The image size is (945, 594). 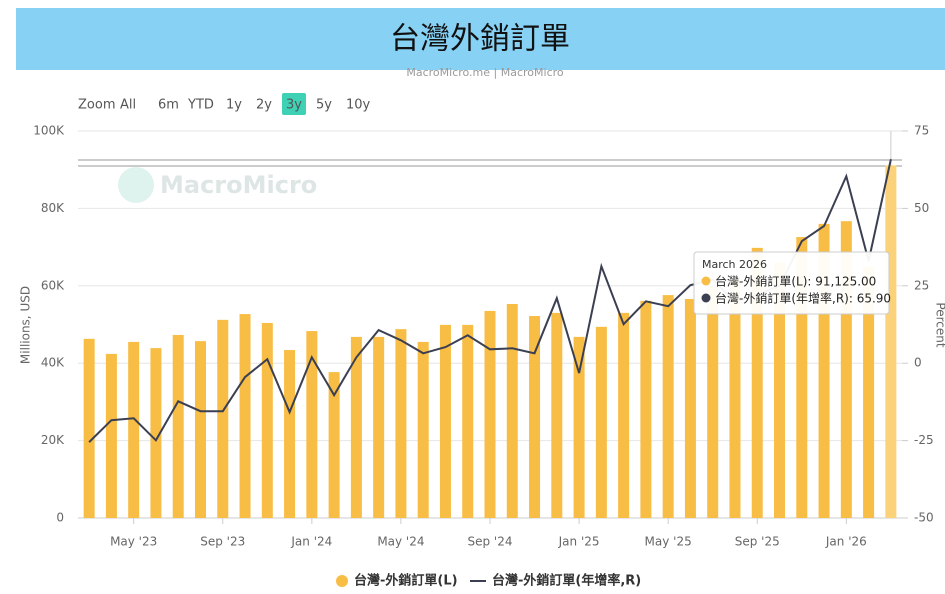 I want to click on range-button-bg, so click(x=294, y=104).